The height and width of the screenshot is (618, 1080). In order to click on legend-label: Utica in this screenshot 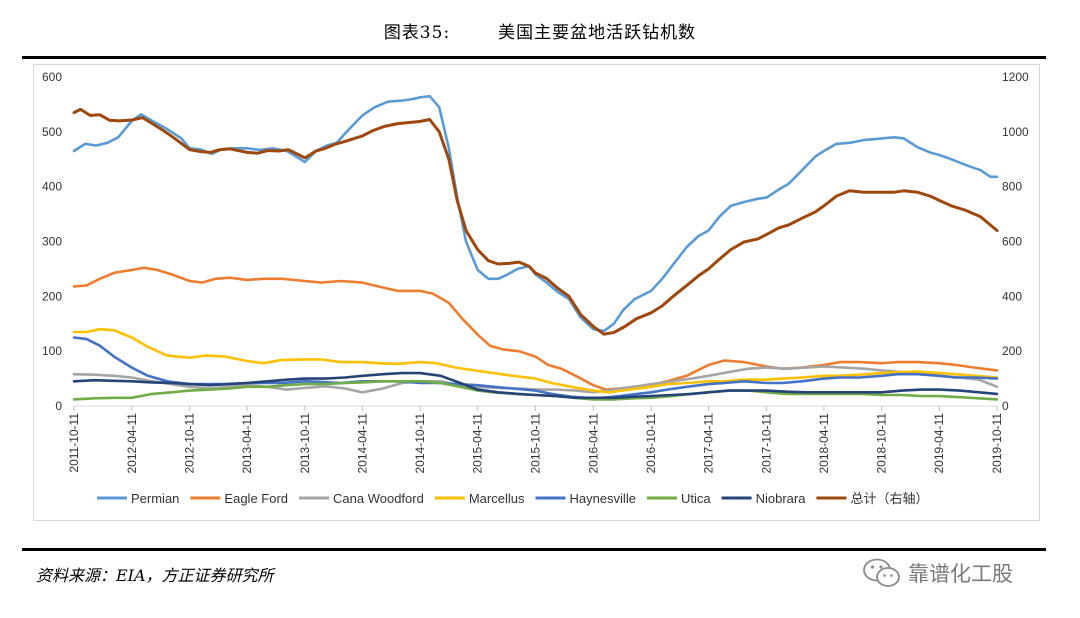, I will do `click(696, 498)`.